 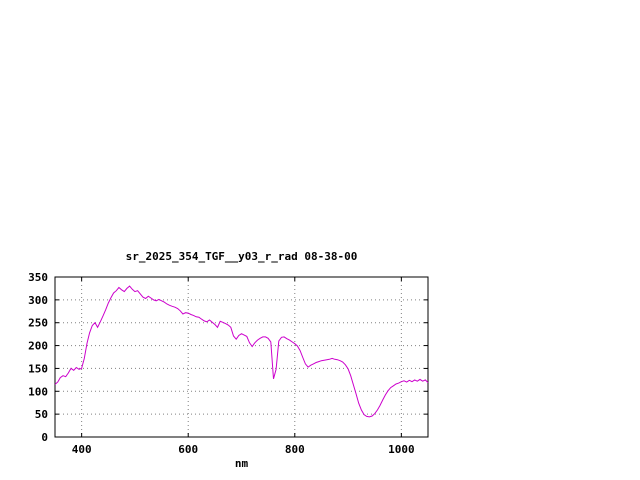 I want to click on x-tick-label: 1000, so click(x=401, y=449).